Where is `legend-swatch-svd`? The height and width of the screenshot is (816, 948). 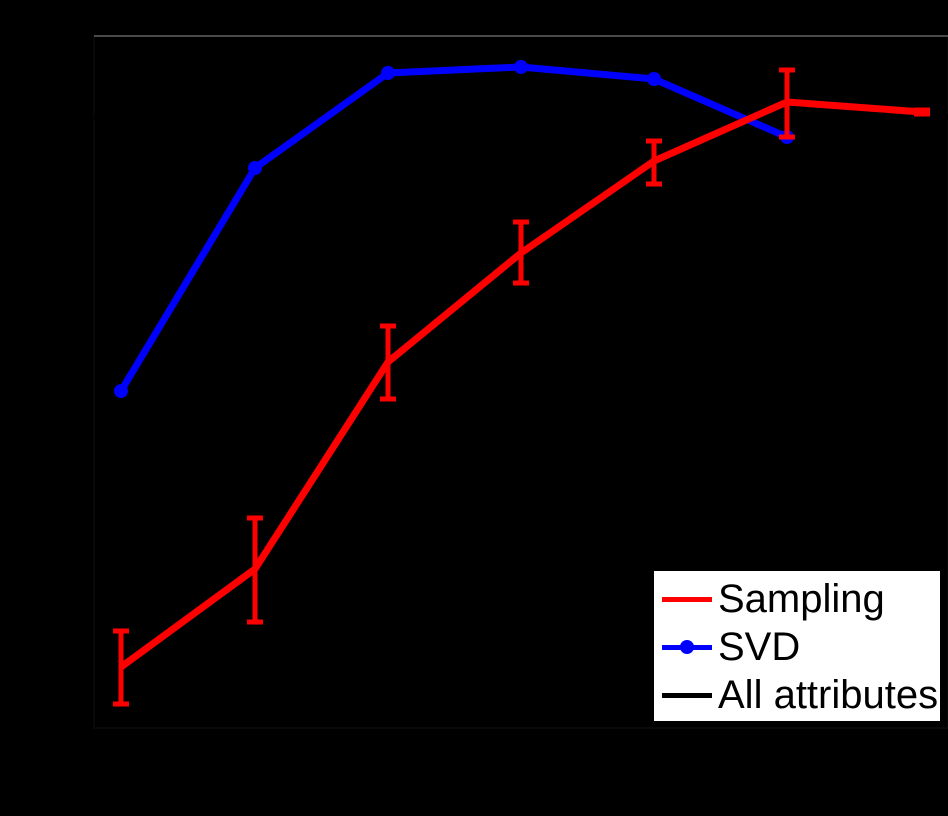
legend-swatch-svd is located at coordinates (687, 646).